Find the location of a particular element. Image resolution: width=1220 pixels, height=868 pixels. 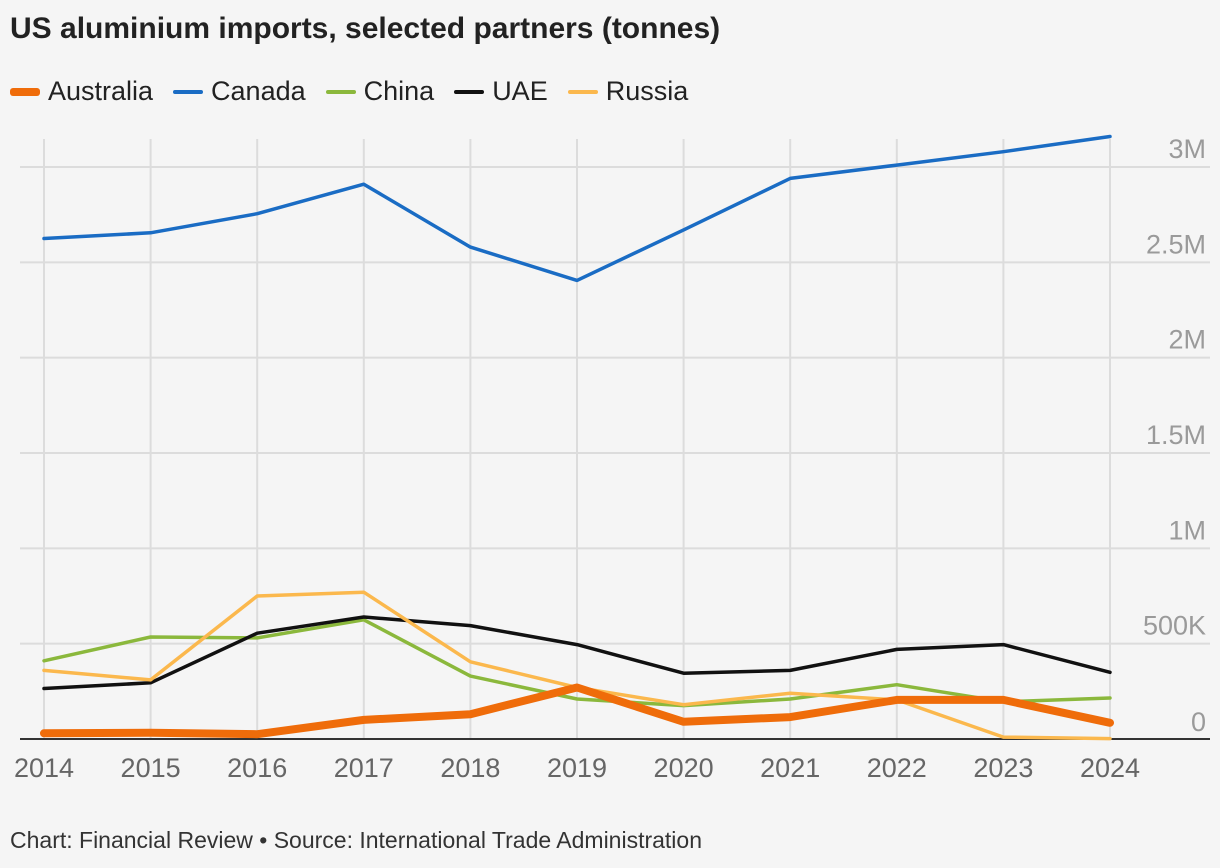

series-line-china is located at coordinates (577, 663).